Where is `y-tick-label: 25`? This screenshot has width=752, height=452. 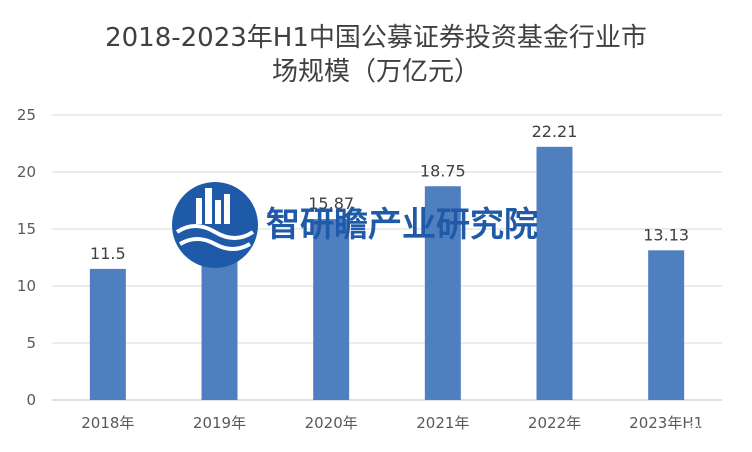 y-tick-label: 25 is located at coordinates (26, 115).